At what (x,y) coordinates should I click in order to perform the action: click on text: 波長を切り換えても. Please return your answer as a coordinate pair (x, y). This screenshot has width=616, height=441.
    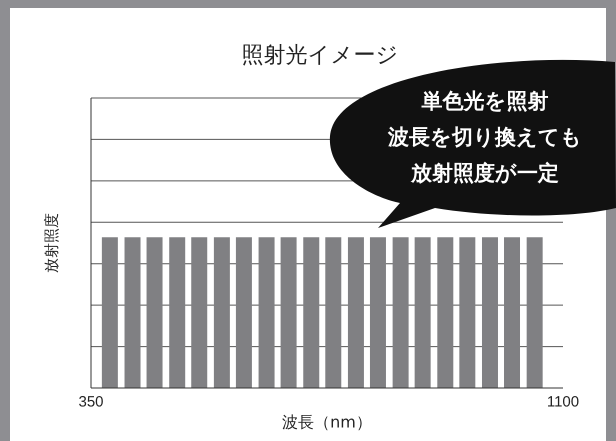
    Looking at the image, I should click on (484, 137).